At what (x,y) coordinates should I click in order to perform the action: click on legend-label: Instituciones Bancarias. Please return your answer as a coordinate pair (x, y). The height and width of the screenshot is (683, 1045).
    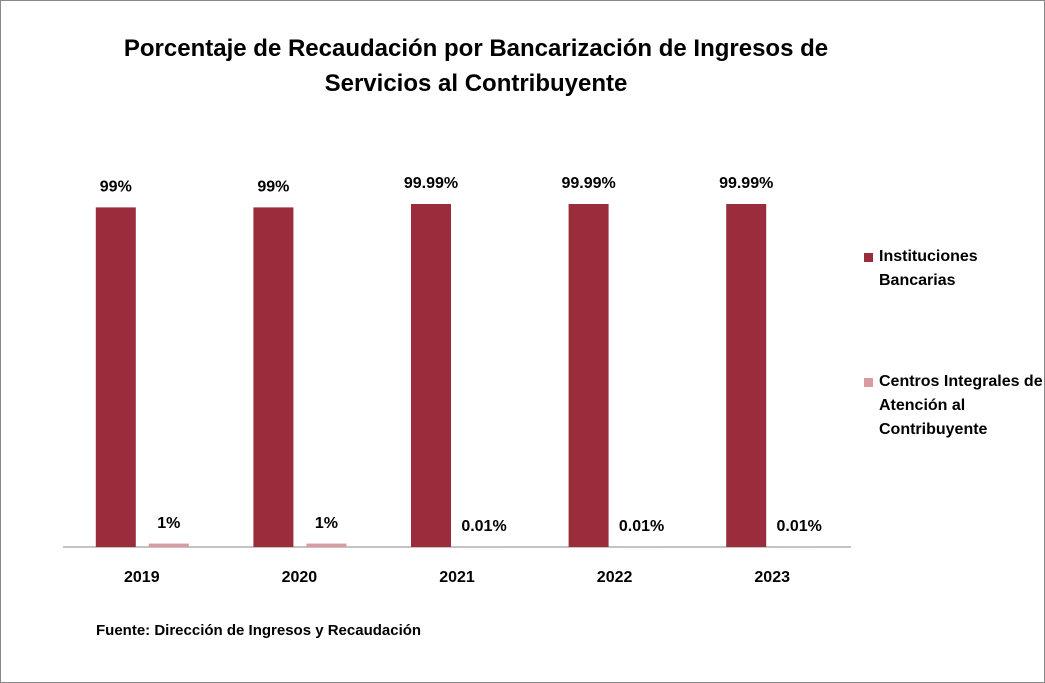
    Looking at the image, I should click on (928, 268).